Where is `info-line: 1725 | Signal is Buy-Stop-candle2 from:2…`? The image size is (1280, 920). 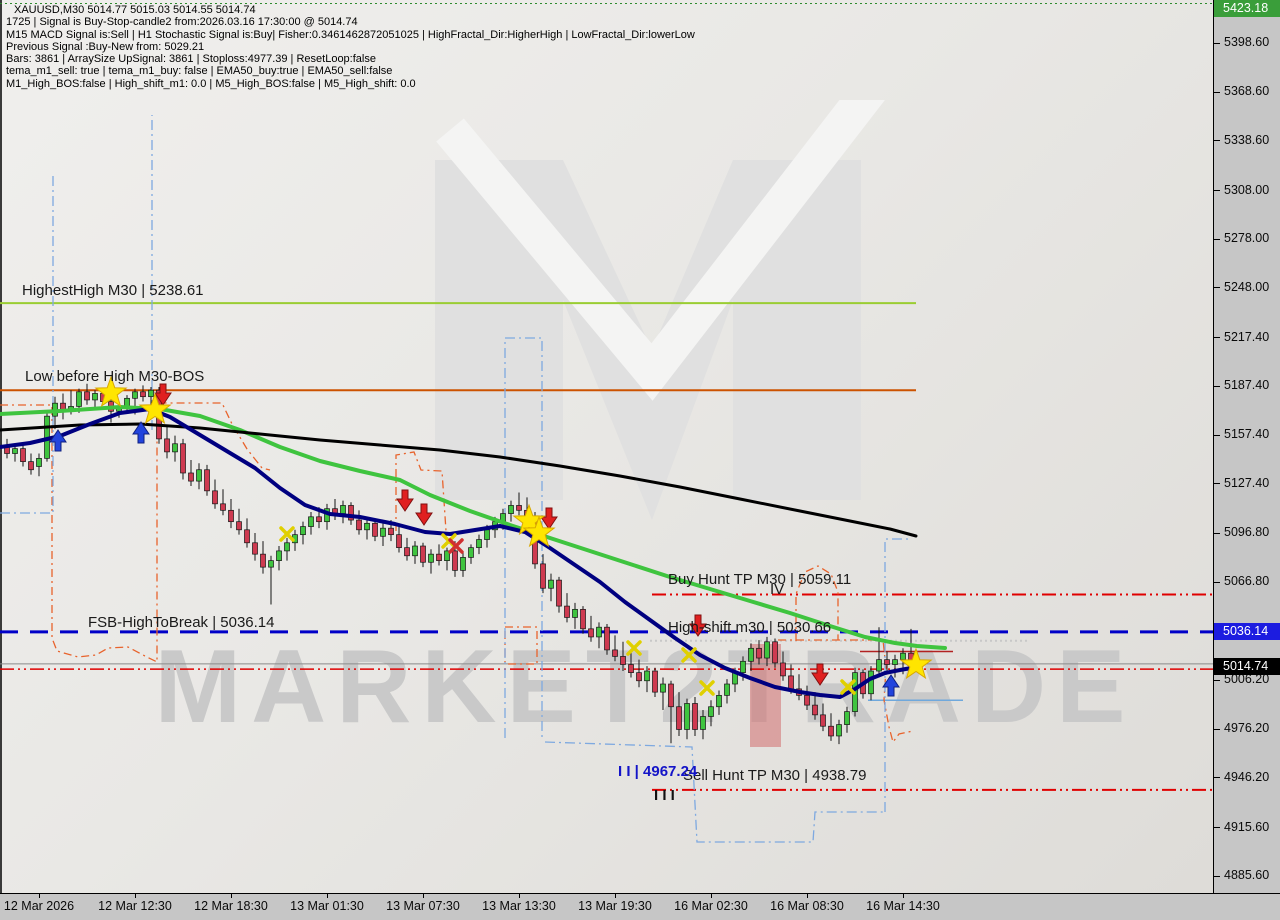 info-line: 1725 | Signal is Buy-Stop-candle2 from:2… is located at coordinates (182, 22).